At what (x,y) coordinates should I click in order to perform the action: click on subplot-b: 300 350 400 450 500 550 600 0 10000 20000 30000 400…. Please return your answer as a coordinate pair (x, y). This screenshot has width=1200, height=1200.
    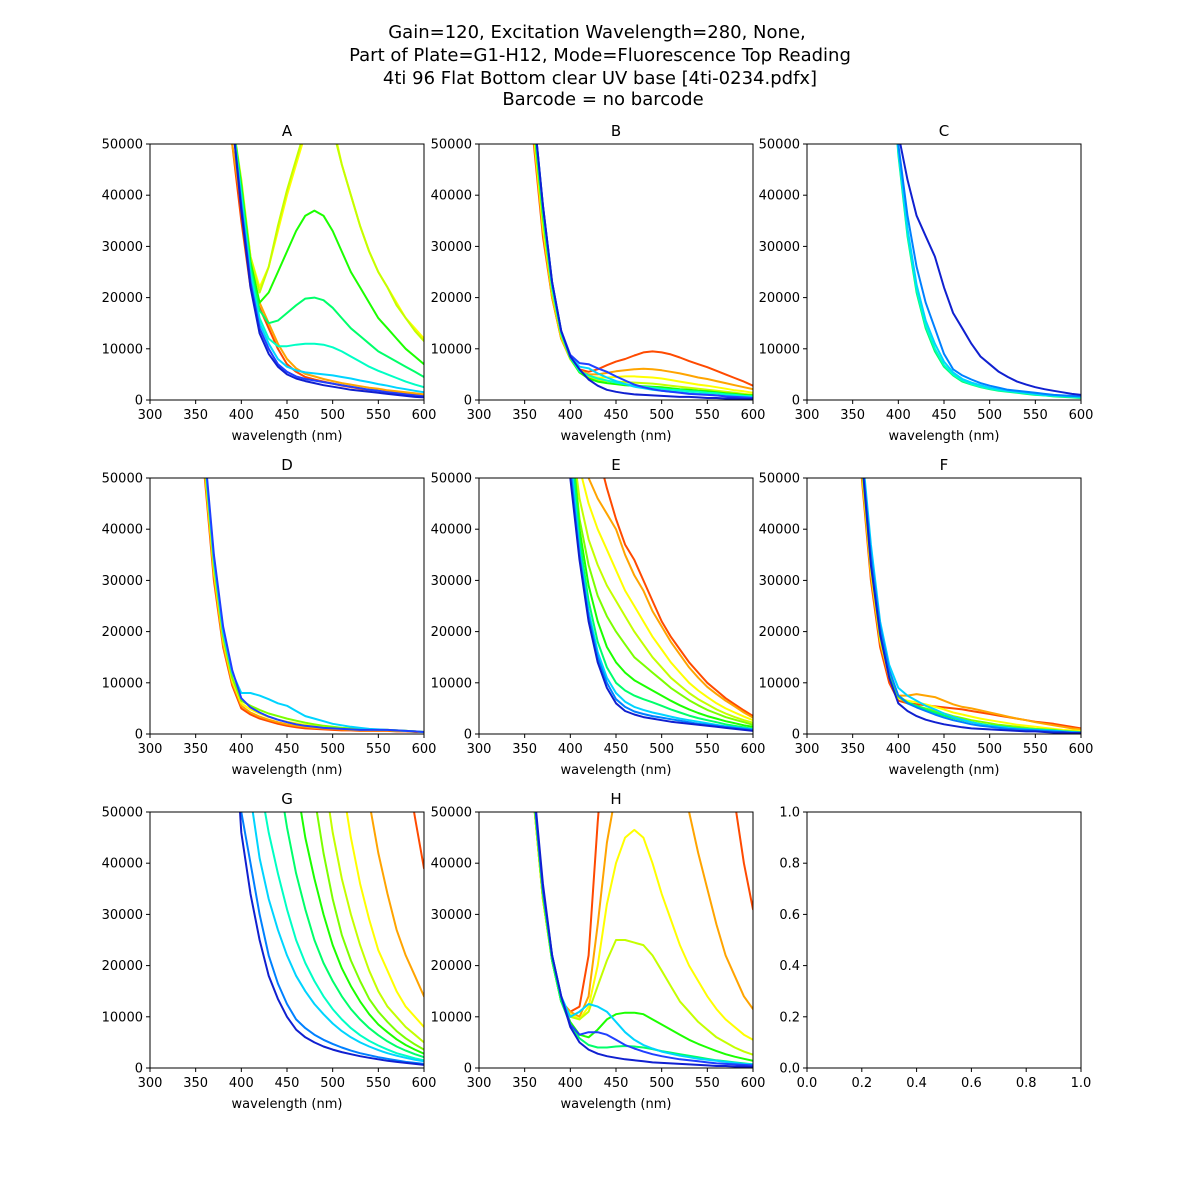
    Looking at the image, I should click on (598, 283).